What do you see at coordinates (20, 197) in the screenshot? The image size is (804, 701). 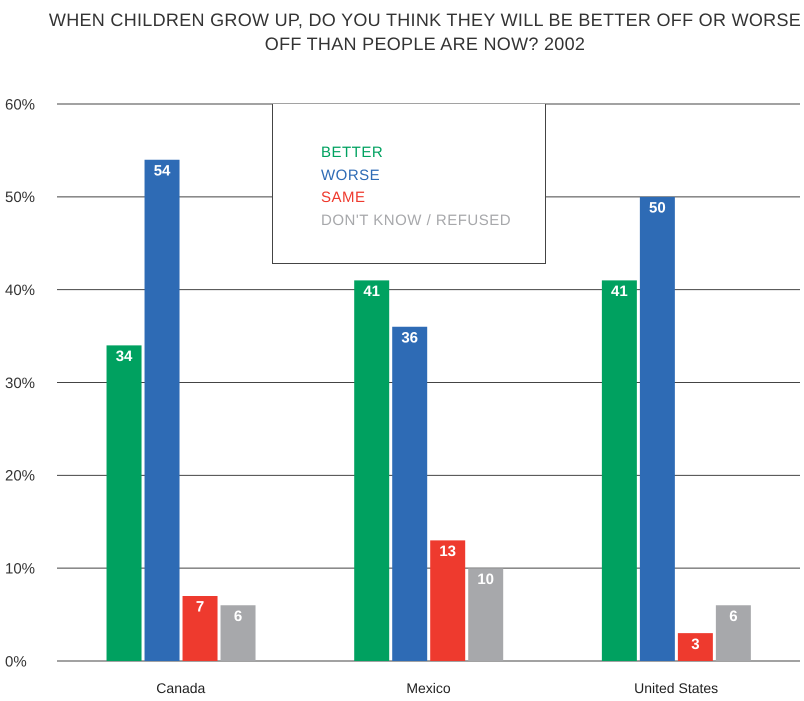 I see `y-tick-label: 50%` at bounding box center [20, 197].